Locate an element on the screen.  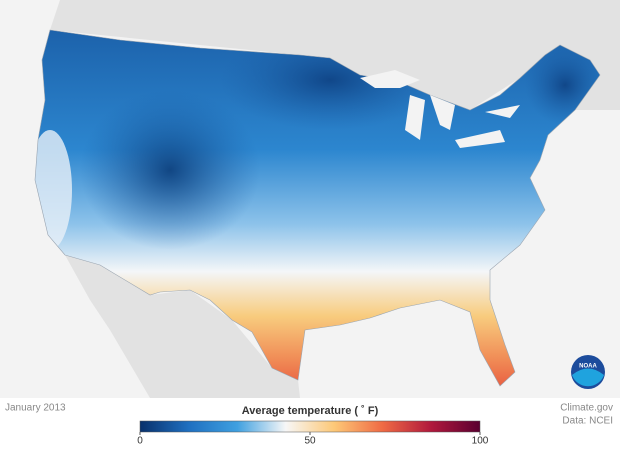
color-bar is located at coordinates (310, 426).